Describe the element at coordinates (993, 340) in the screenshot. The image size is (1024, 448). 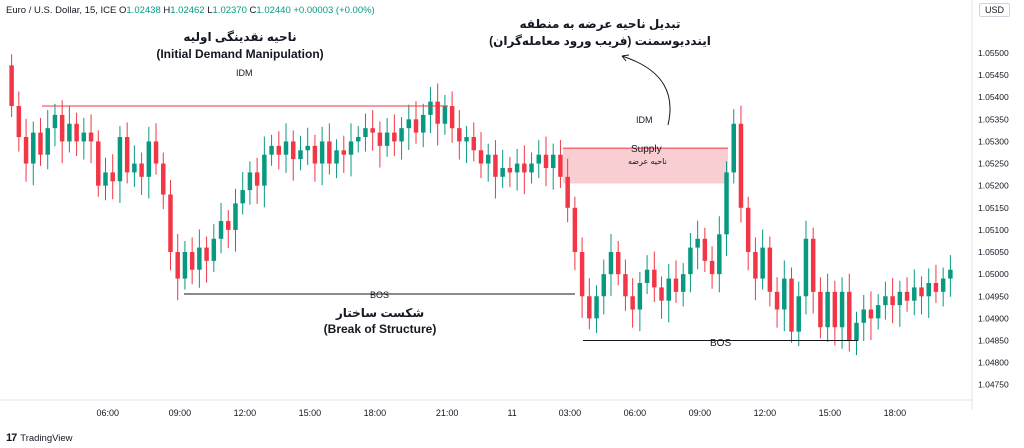
I see `price-tick-label: 1.04850` at that location.